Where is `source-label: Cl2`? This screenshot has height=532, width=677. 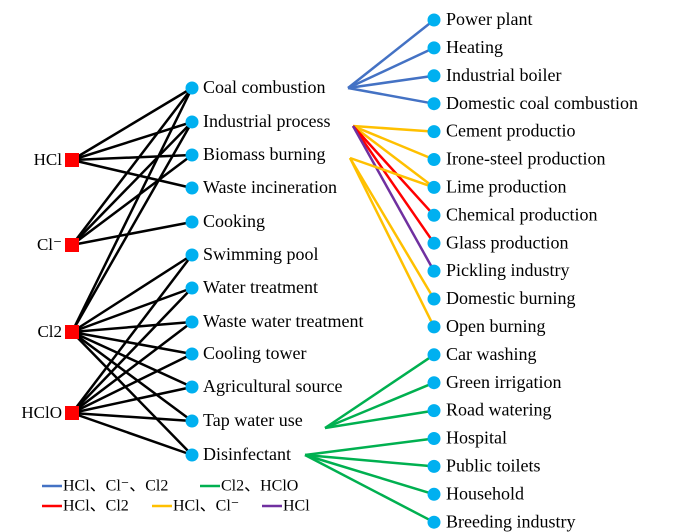 source-label: Cl2 is located at coordinates (49, 331).